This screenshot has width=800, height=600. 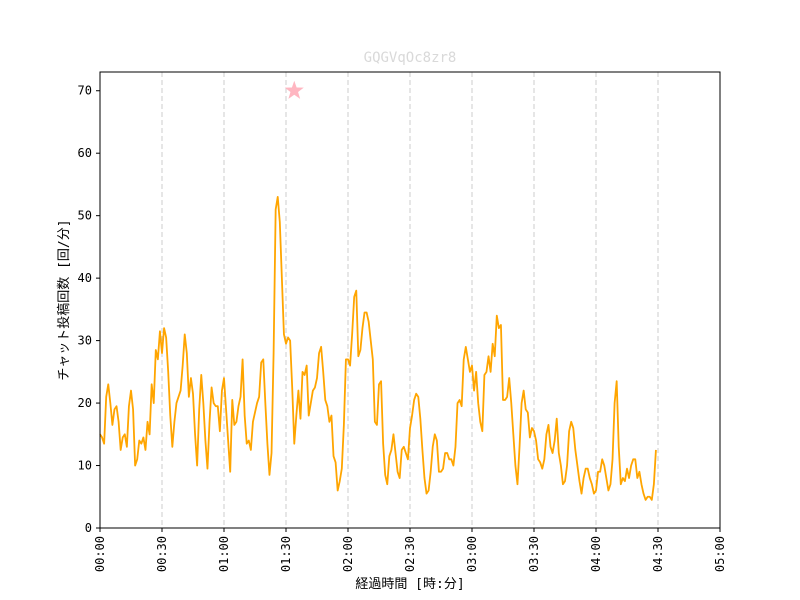 What do you see at coordinates (224, 554) in the screenshot?
I see `x-tick-label: 01:00` at bounding box center [224, 554].